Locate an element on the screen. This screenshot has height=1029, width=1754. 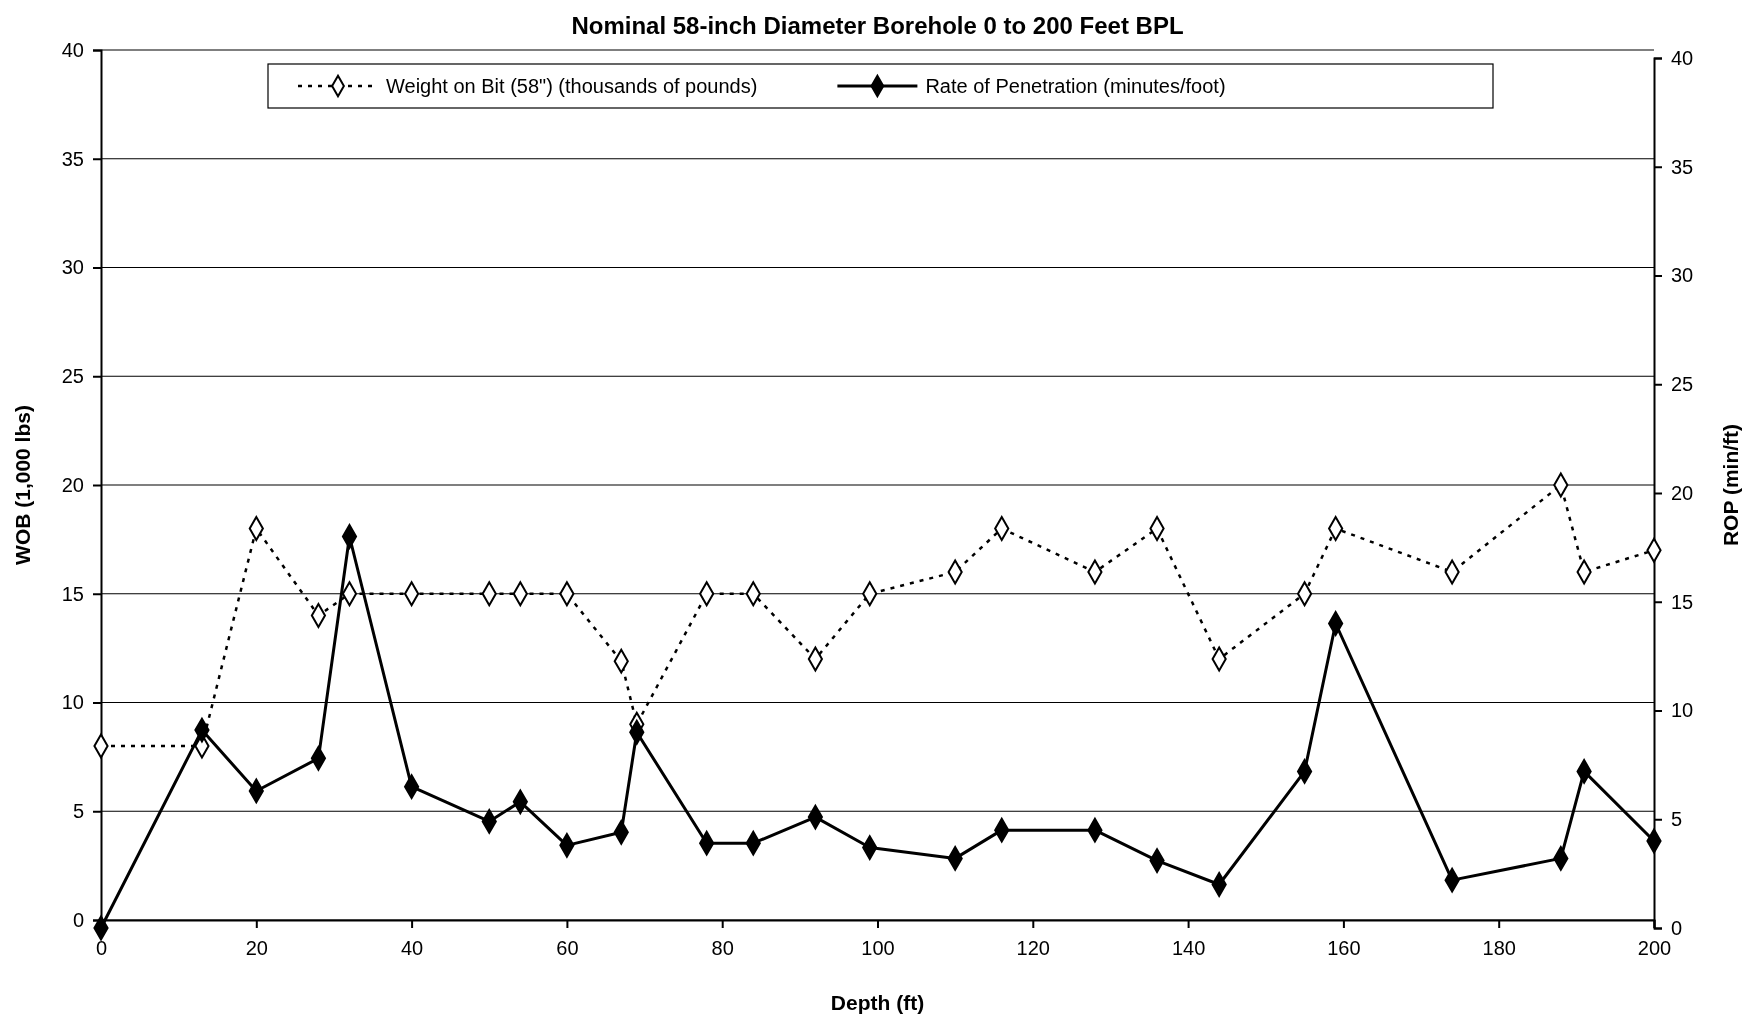
y2-tick-label: 5 is located at coordinates (1677, 819).